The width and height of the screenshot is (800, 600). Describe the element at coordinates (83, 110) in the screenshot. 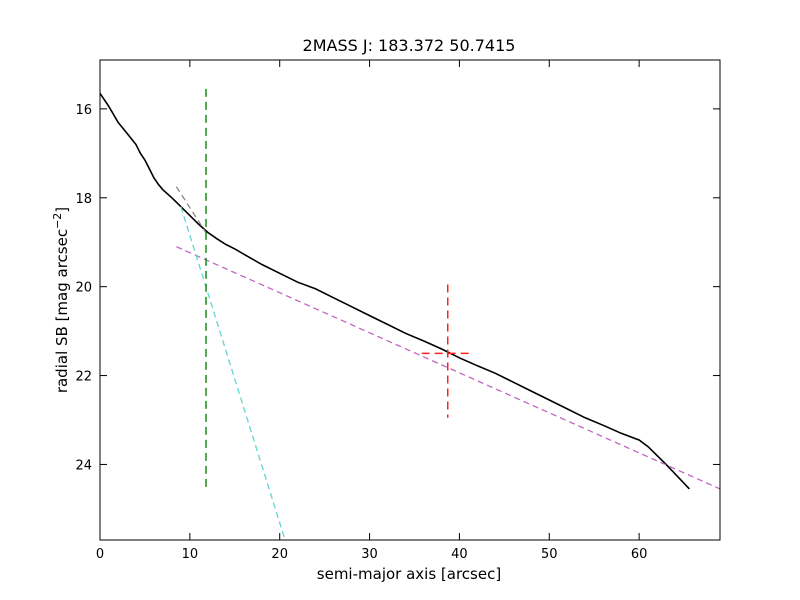

I see `y-tick-label: 16` at that location.